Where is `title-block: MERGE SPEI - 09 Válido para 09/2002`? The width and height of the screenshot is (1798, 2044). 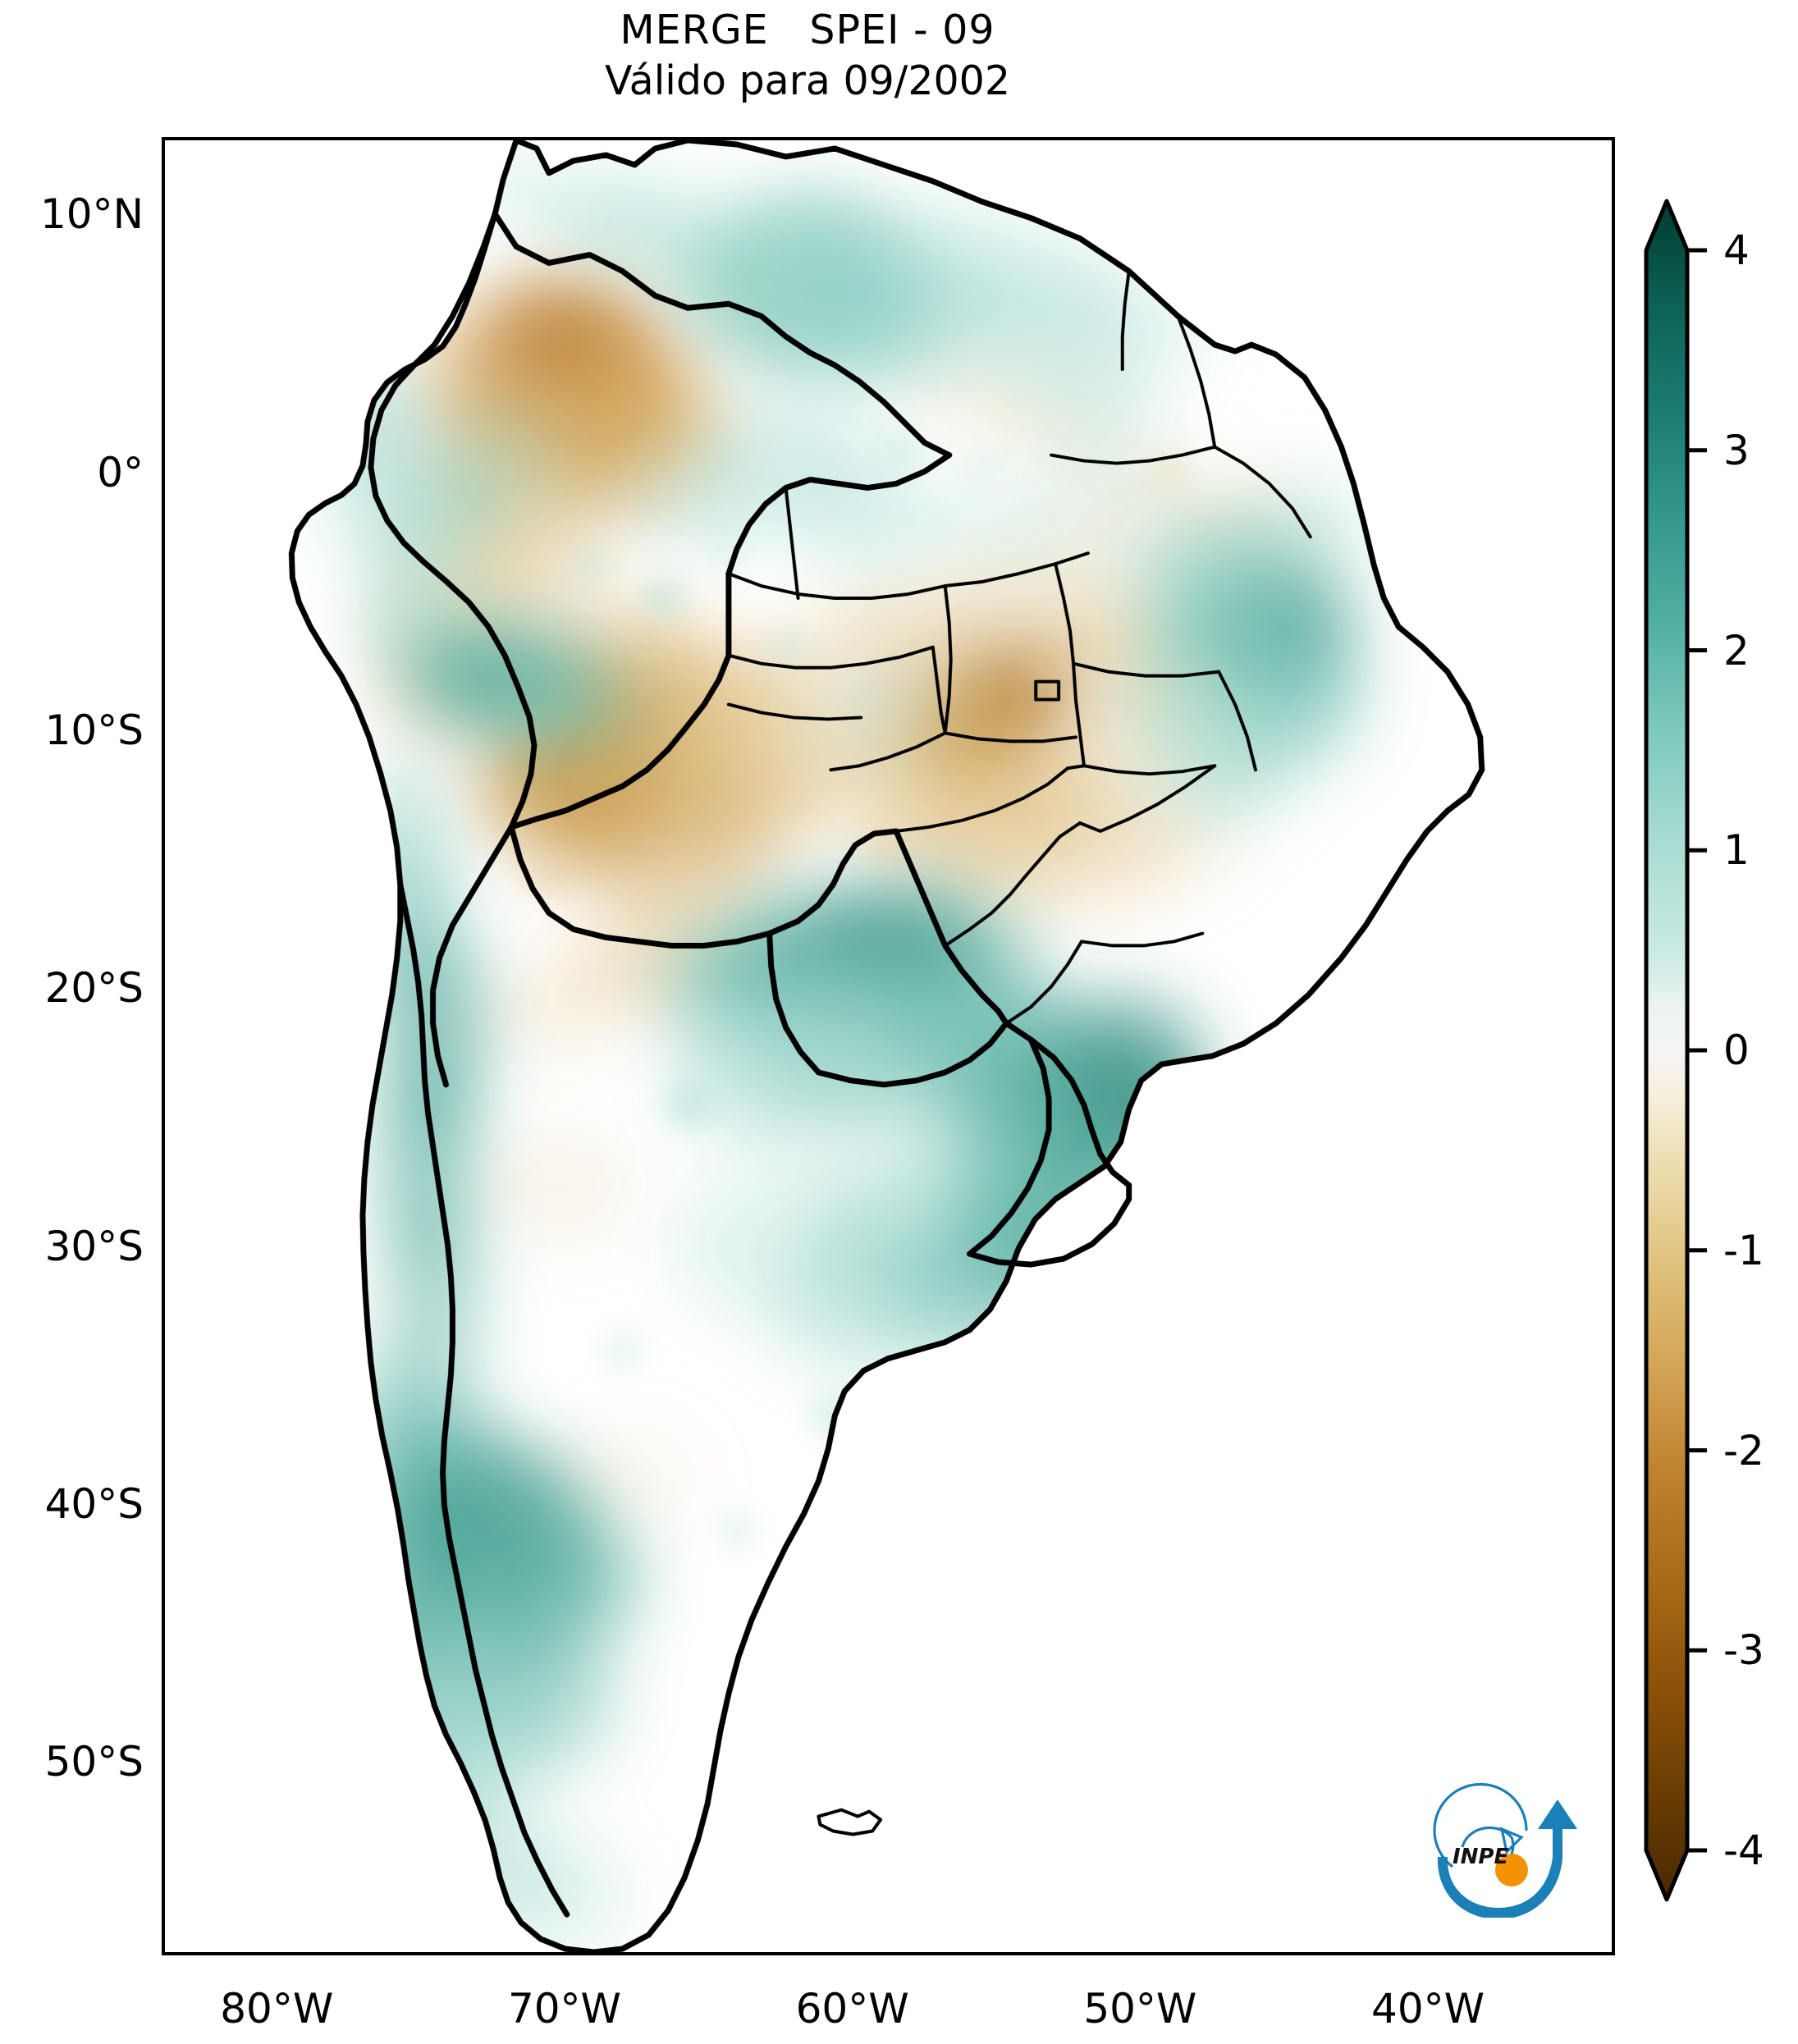
title-block: MERGE SPEI - 09 Válido para 09/2002 is located at coordinates (807, 56).